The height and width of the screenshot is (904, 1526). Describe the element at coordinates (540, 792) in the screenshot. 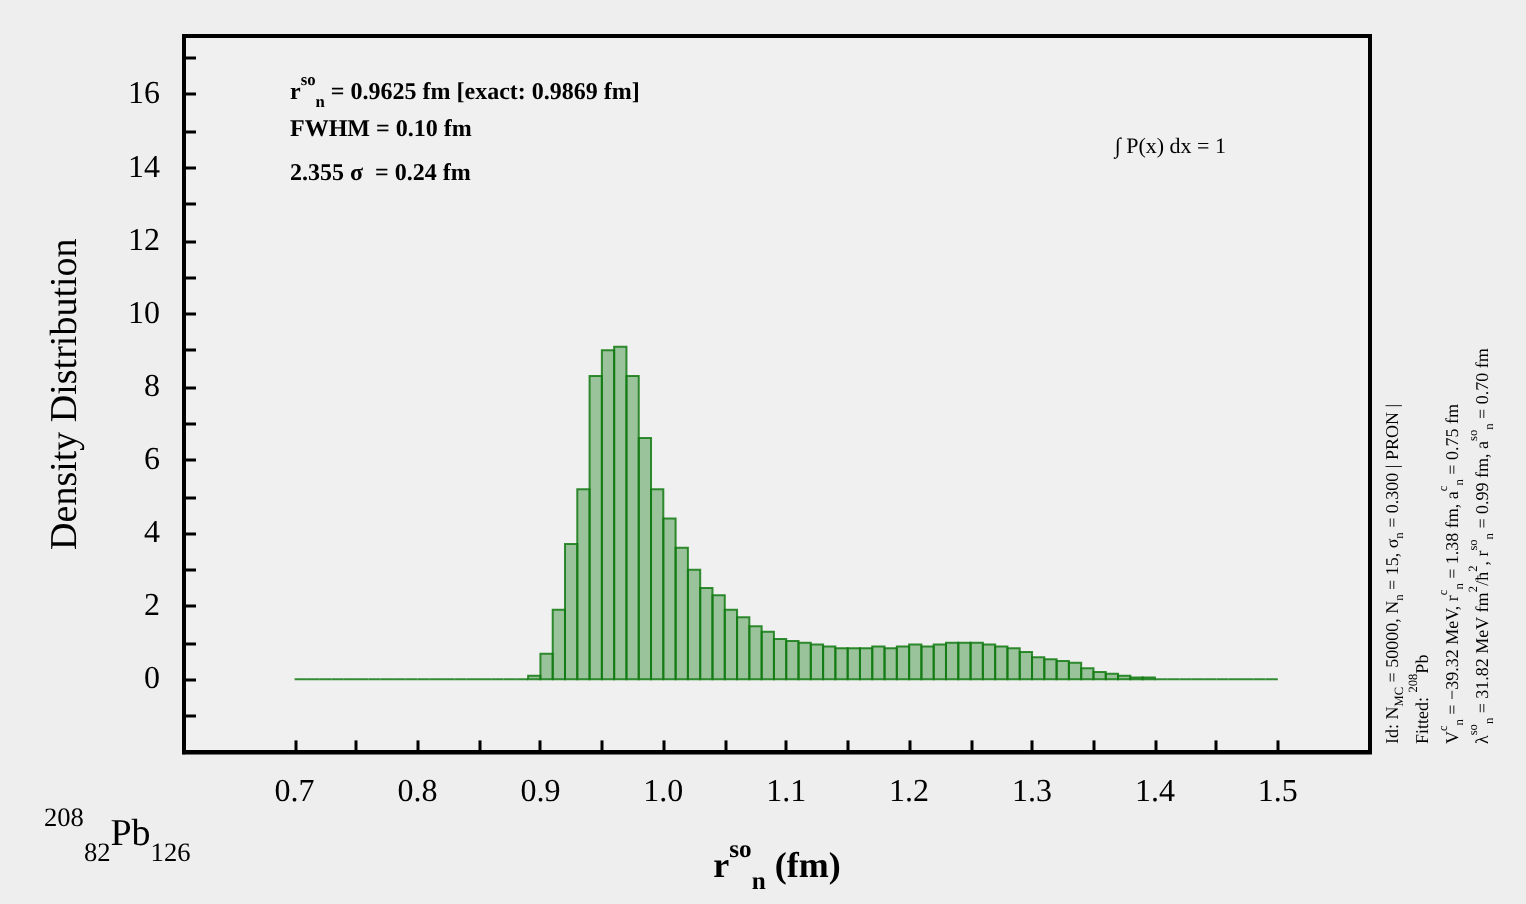

I see `x-tick-label: 0.9` at that location.